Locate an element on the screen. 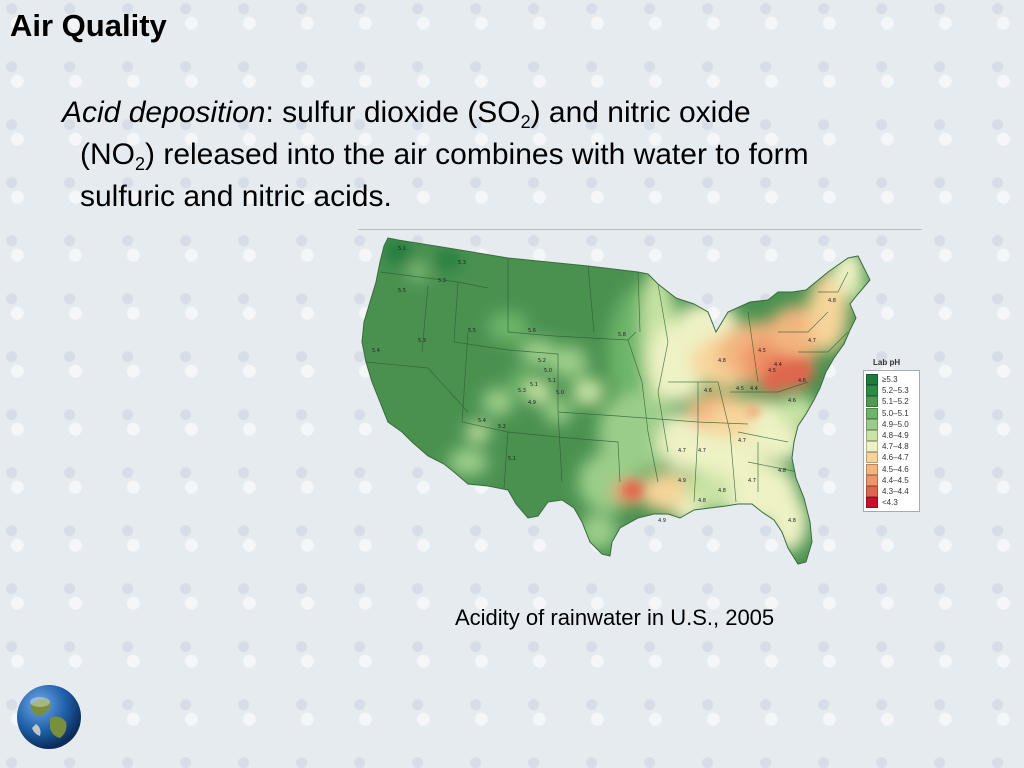  legend-item: 4.4–4.5 is located at coordinates (891, 480).